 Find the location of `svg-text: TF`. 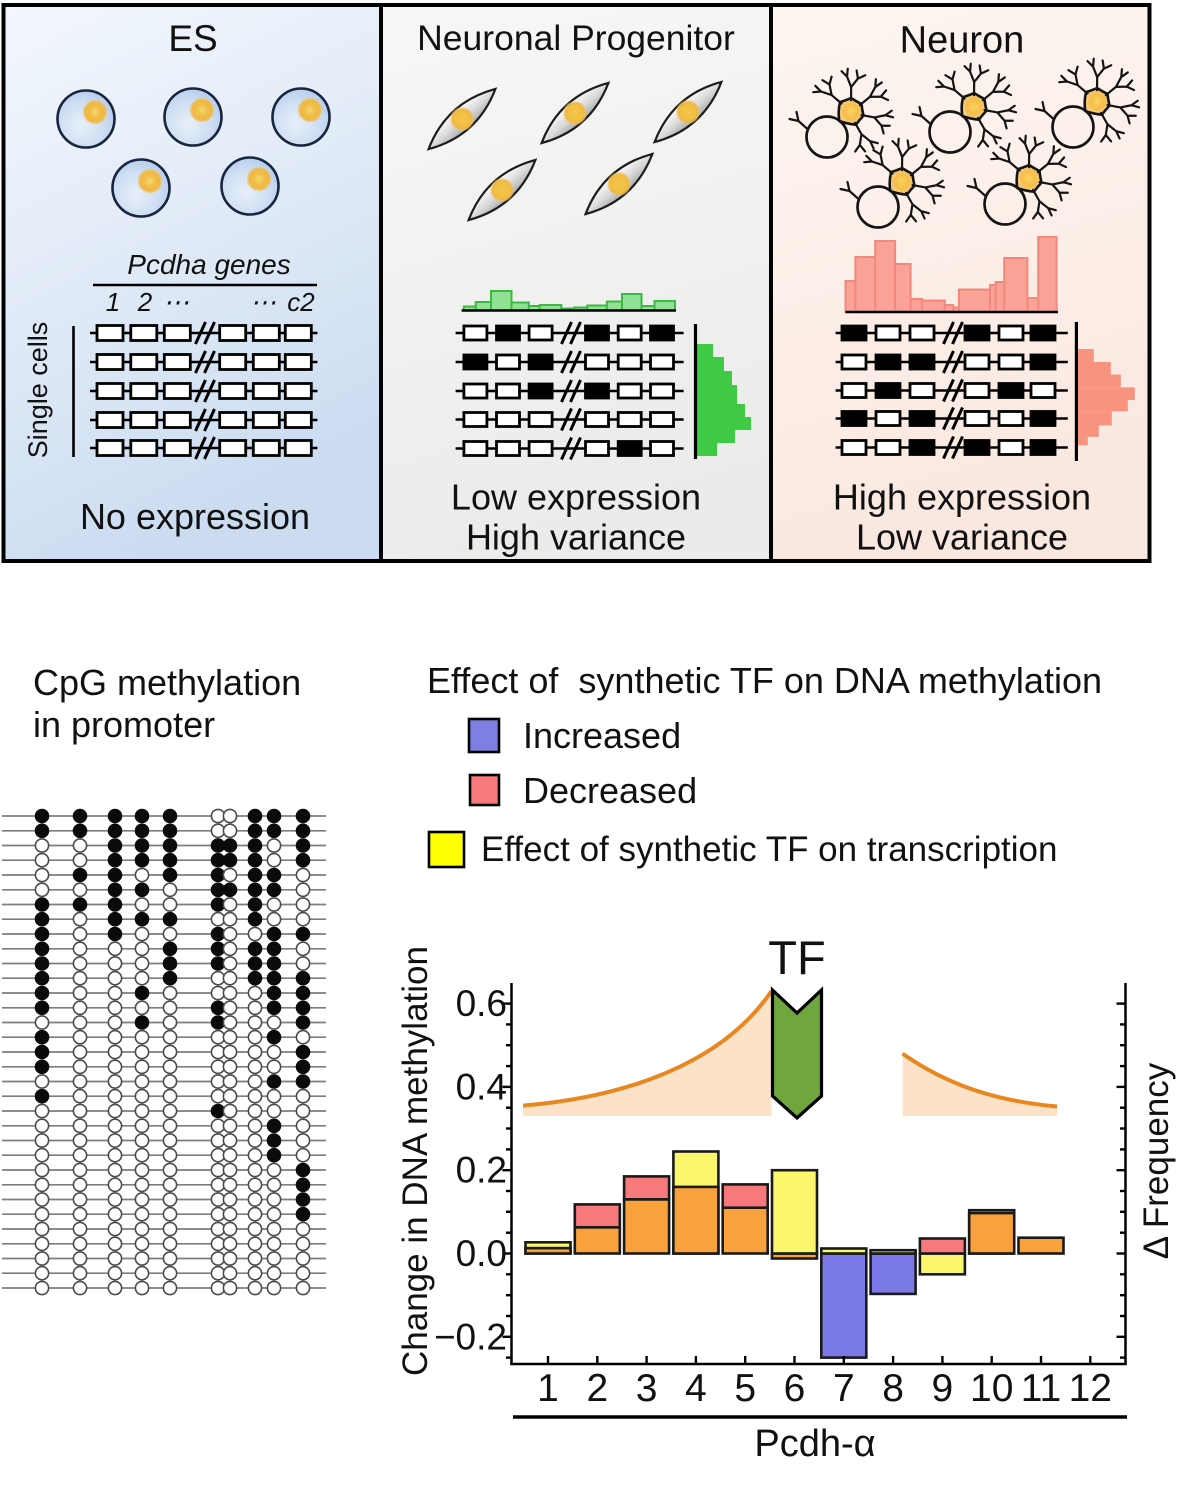

svg-text: TF is located at coordinates (796, 957).